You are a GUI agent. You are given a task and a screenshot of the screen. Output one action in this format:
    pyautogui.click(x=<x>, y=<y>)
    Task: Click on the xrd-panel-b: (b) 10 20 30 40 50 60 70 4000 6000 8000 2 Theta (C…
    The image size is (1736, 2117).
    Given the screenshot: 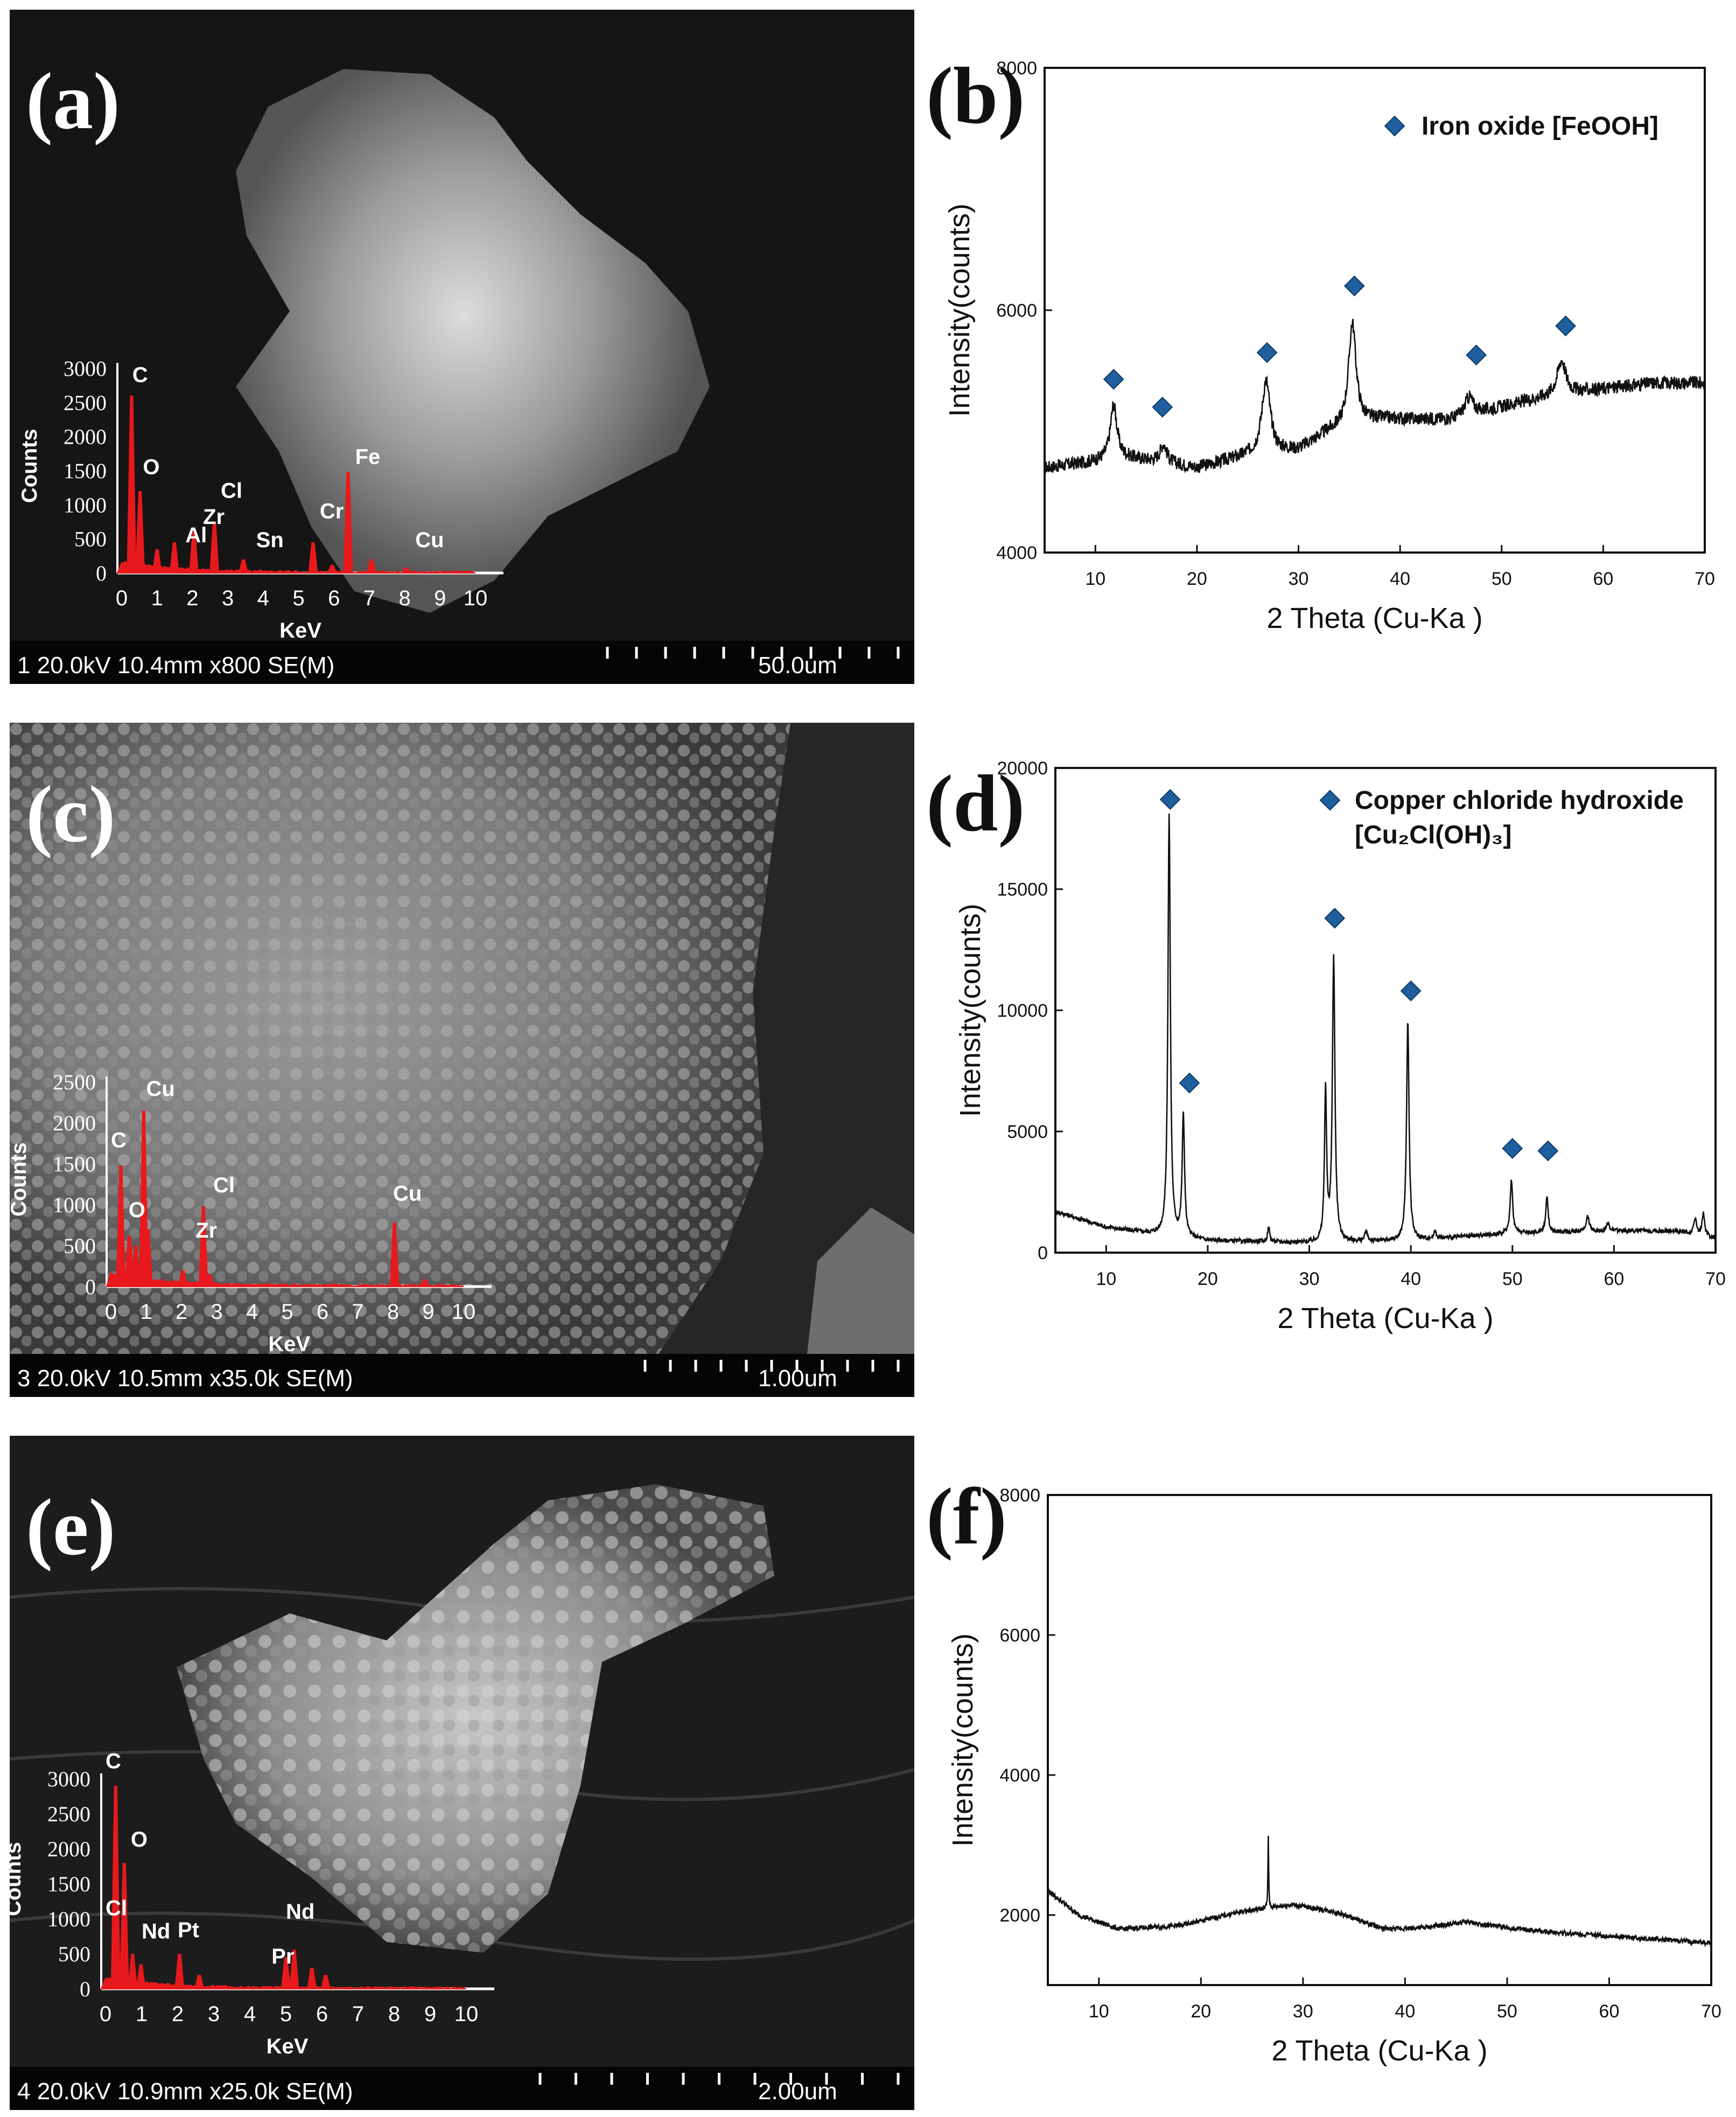 What is the action you would take?
    pyautogui.click(x=1320, y=347)
    